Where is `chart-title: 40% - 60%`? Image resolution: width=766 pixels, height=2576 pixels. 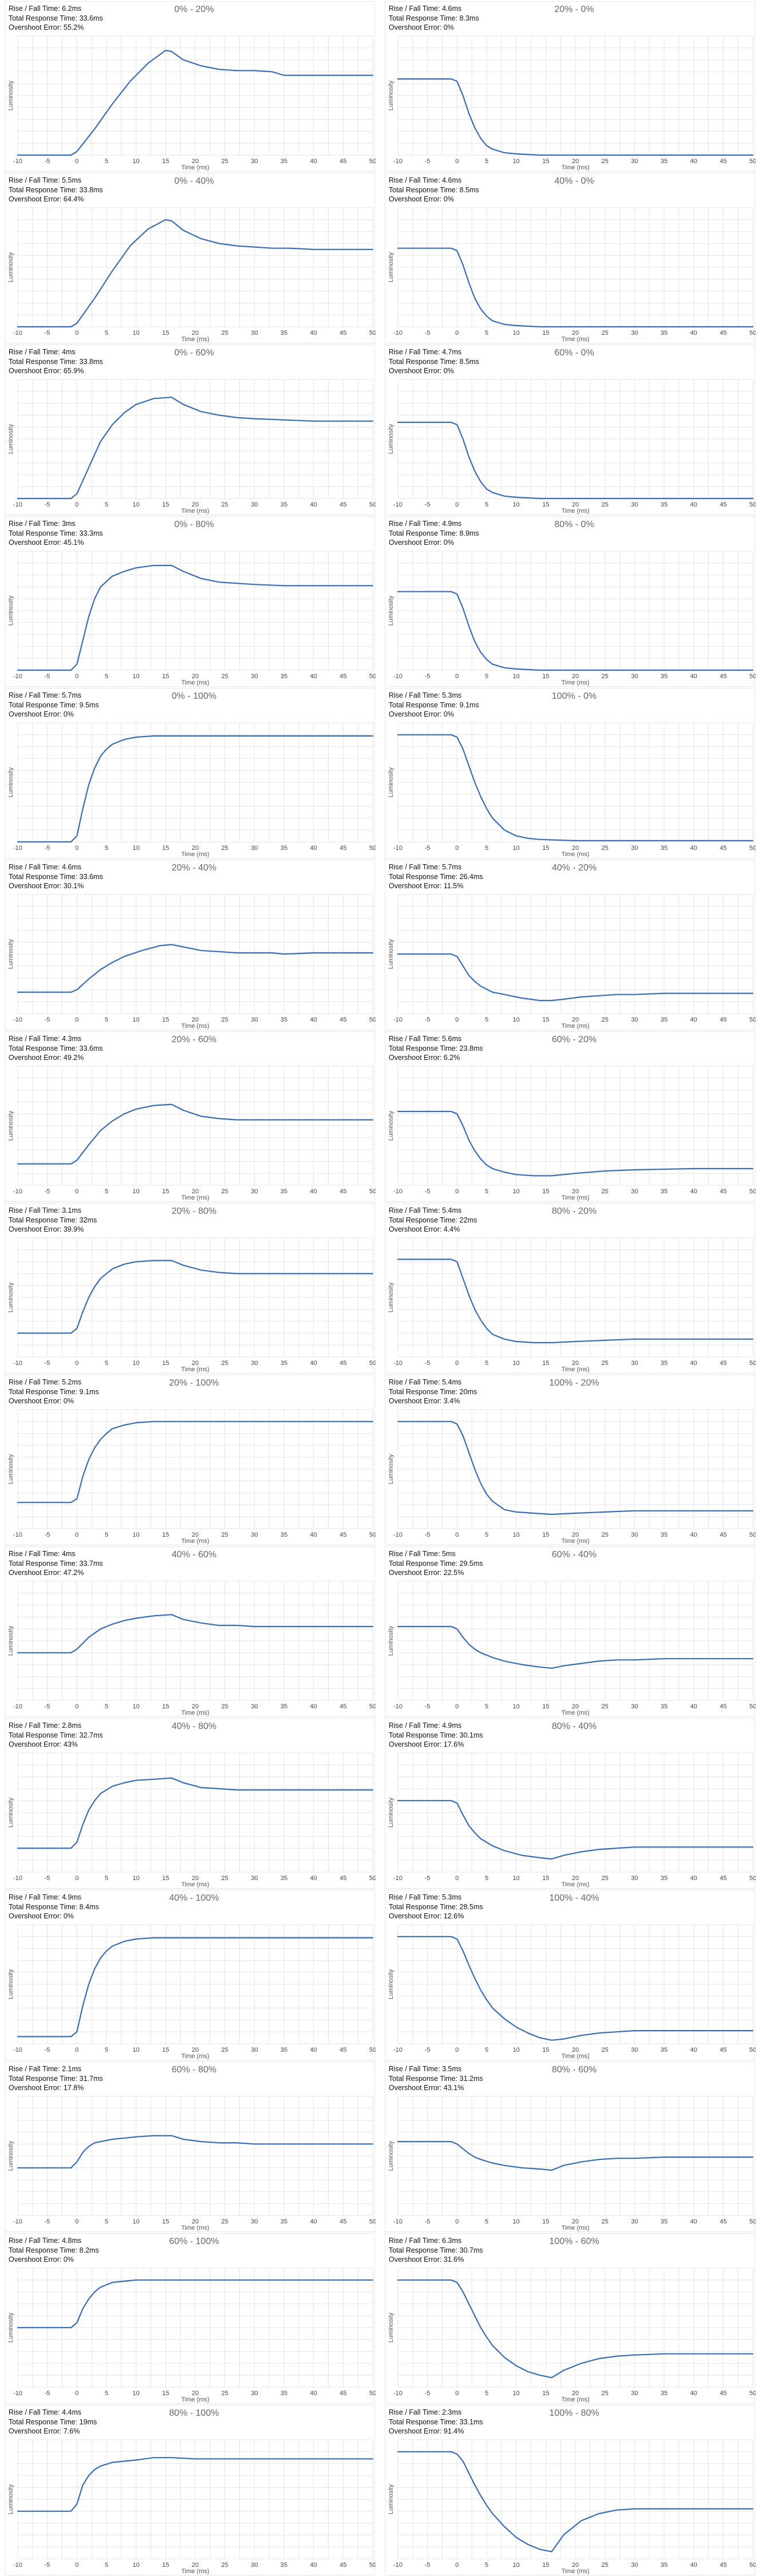 chart-title: 40% - 60% is located at coordinates (194, 1555).